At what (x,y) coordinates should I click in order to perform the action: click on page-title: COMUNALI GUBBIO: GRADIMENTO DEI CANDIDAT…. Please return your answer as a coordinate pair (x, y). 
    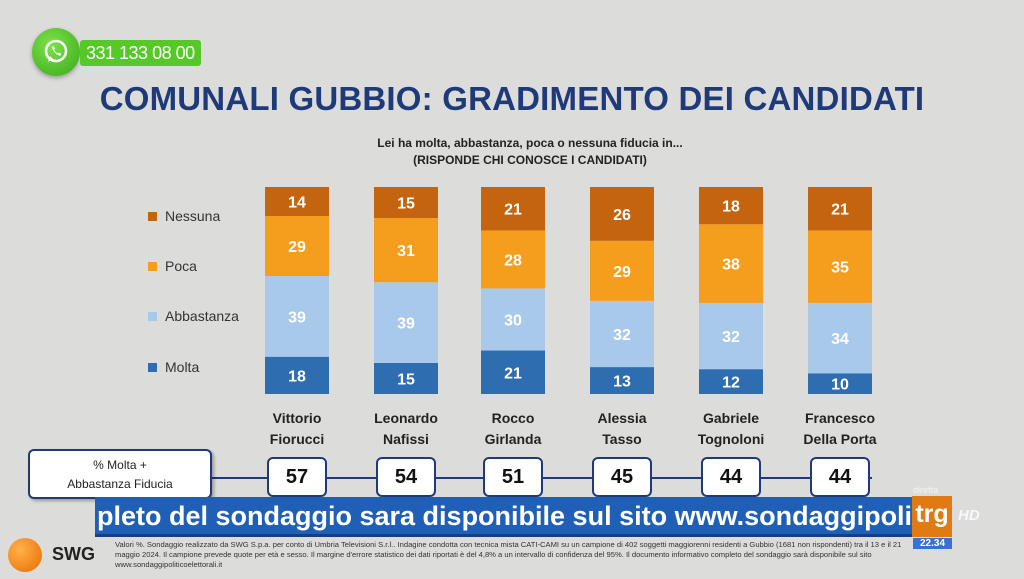
    Looking at the image, I should click on (512, 98).